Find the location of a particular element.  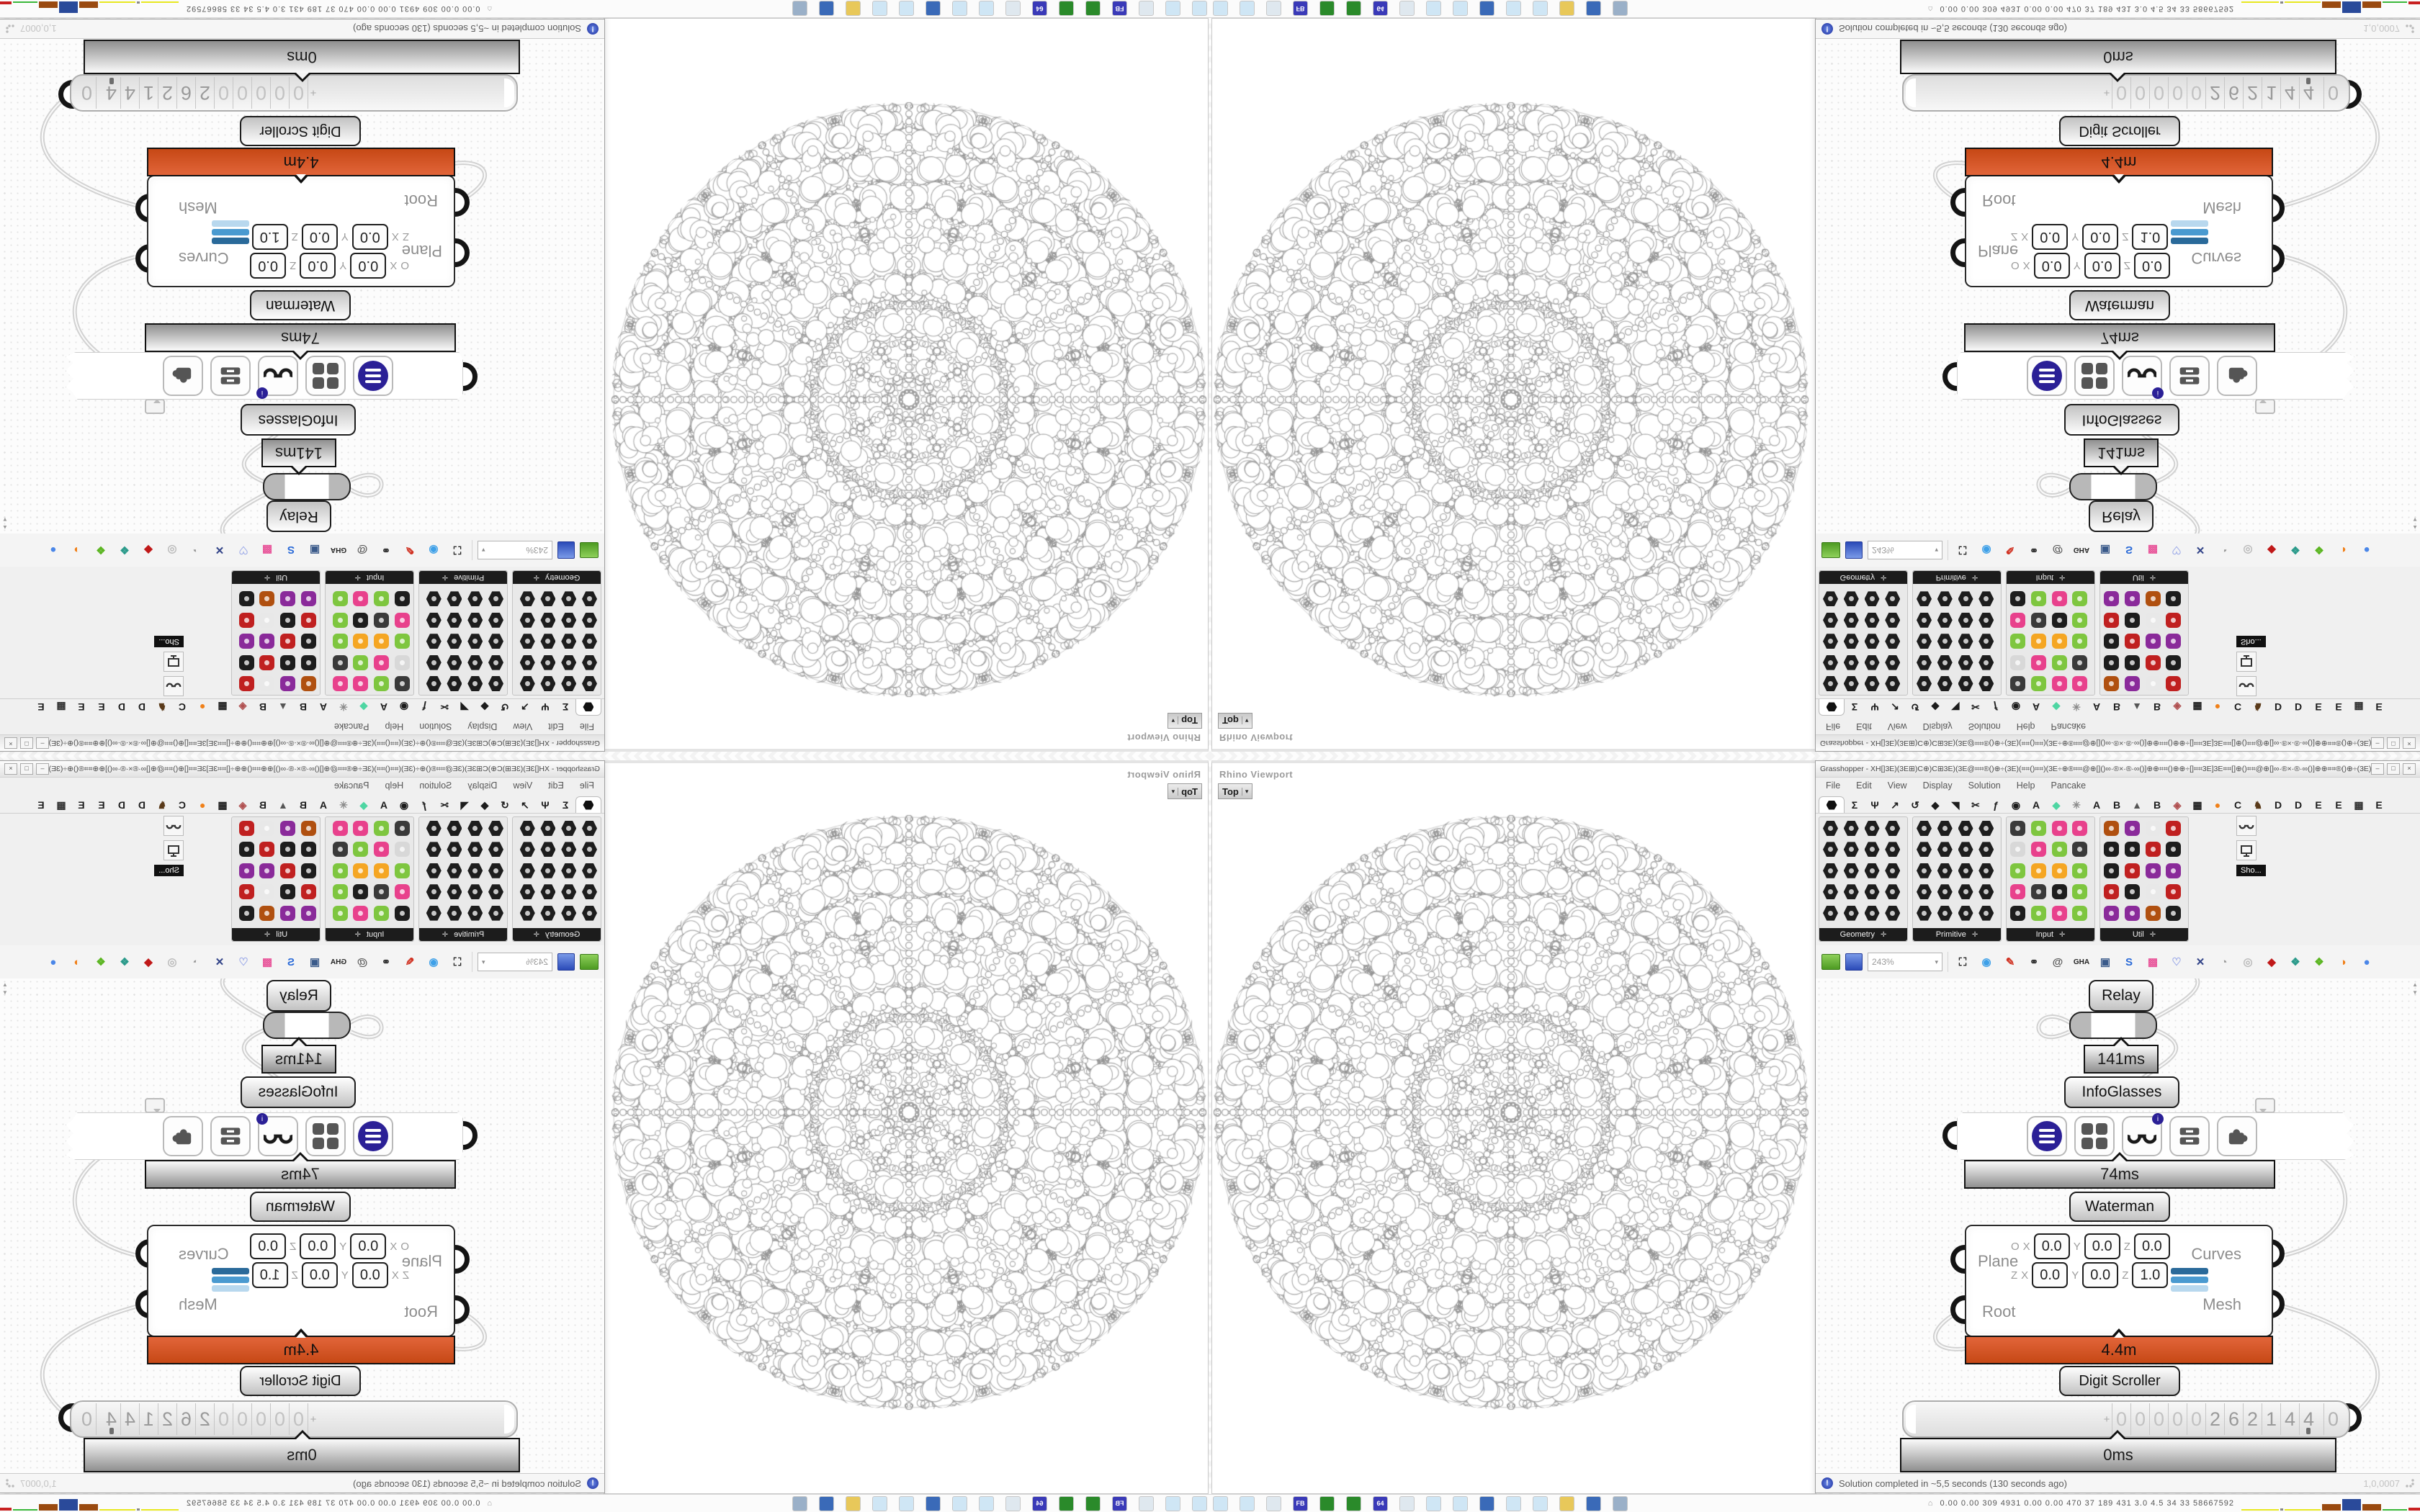

digit-cell-8: 1 is located at coordinates (2271, 1419).